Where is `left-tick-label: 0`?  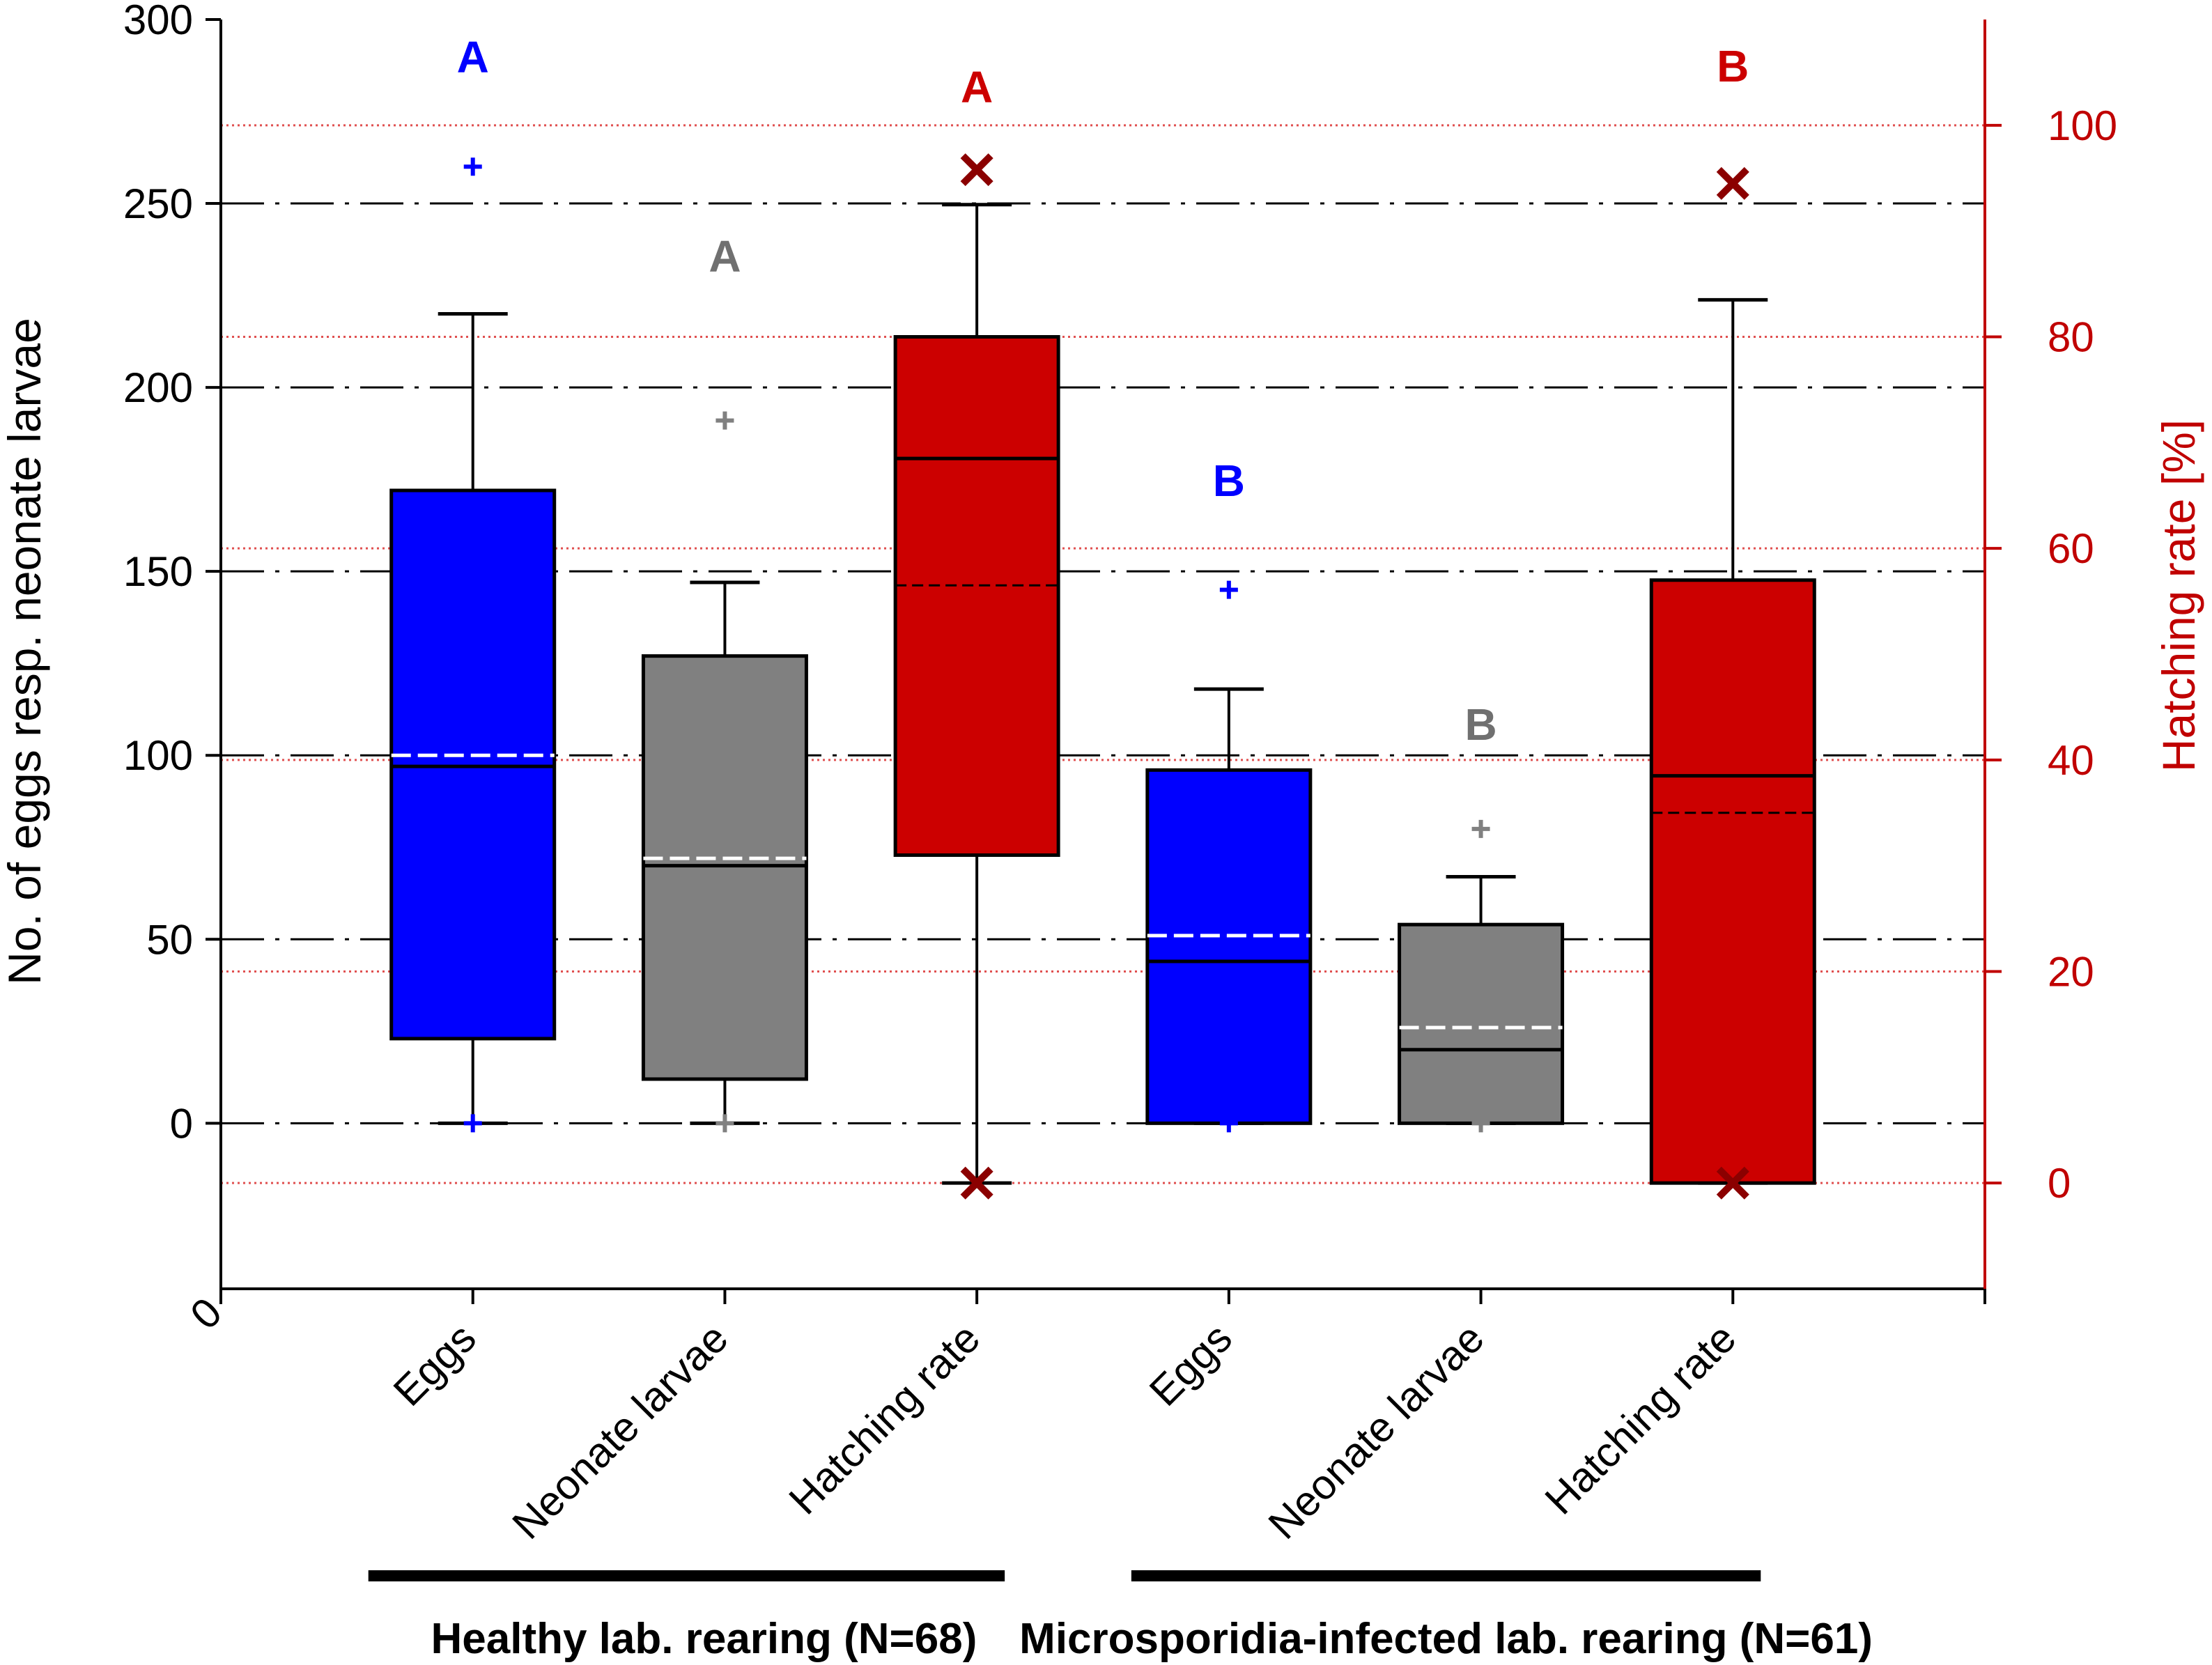 left-tick-label: 0 is located at coordinates (181, 1123).